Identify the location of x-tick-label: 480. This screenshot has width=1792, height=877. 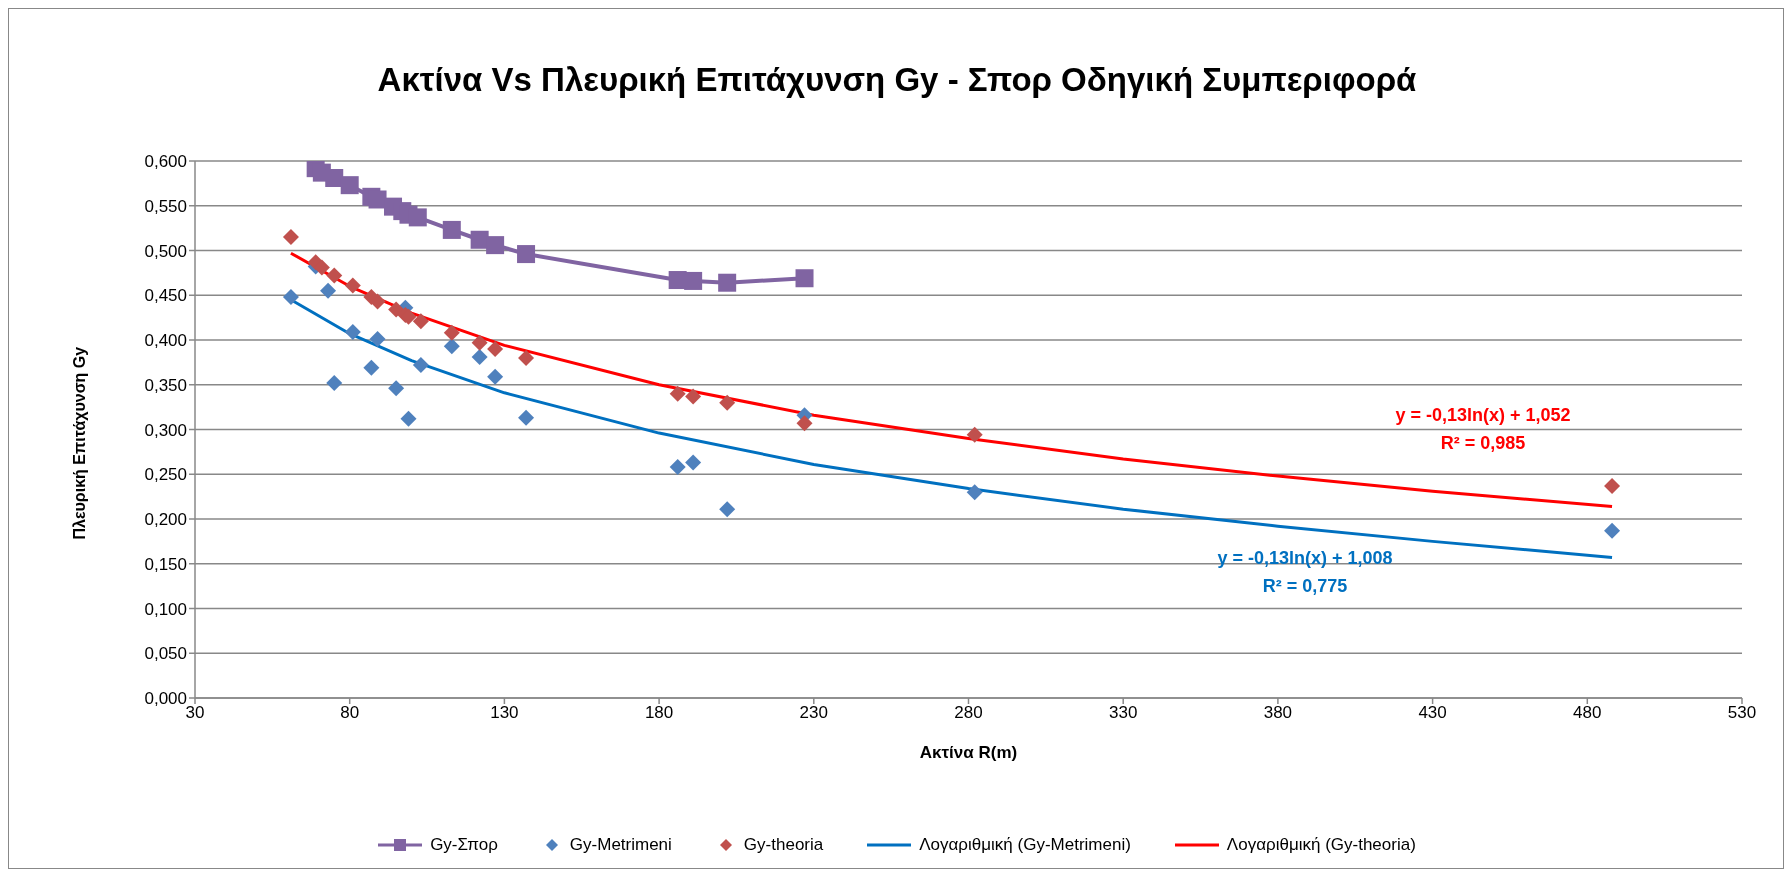
(1587, 713).